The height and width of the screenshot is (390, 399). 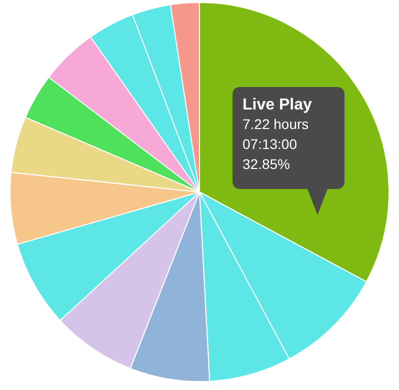 What do you see at coordinates (270, 144) in the screenshot?
I see `text: 07:13:00` at bounding box center [270, 144].